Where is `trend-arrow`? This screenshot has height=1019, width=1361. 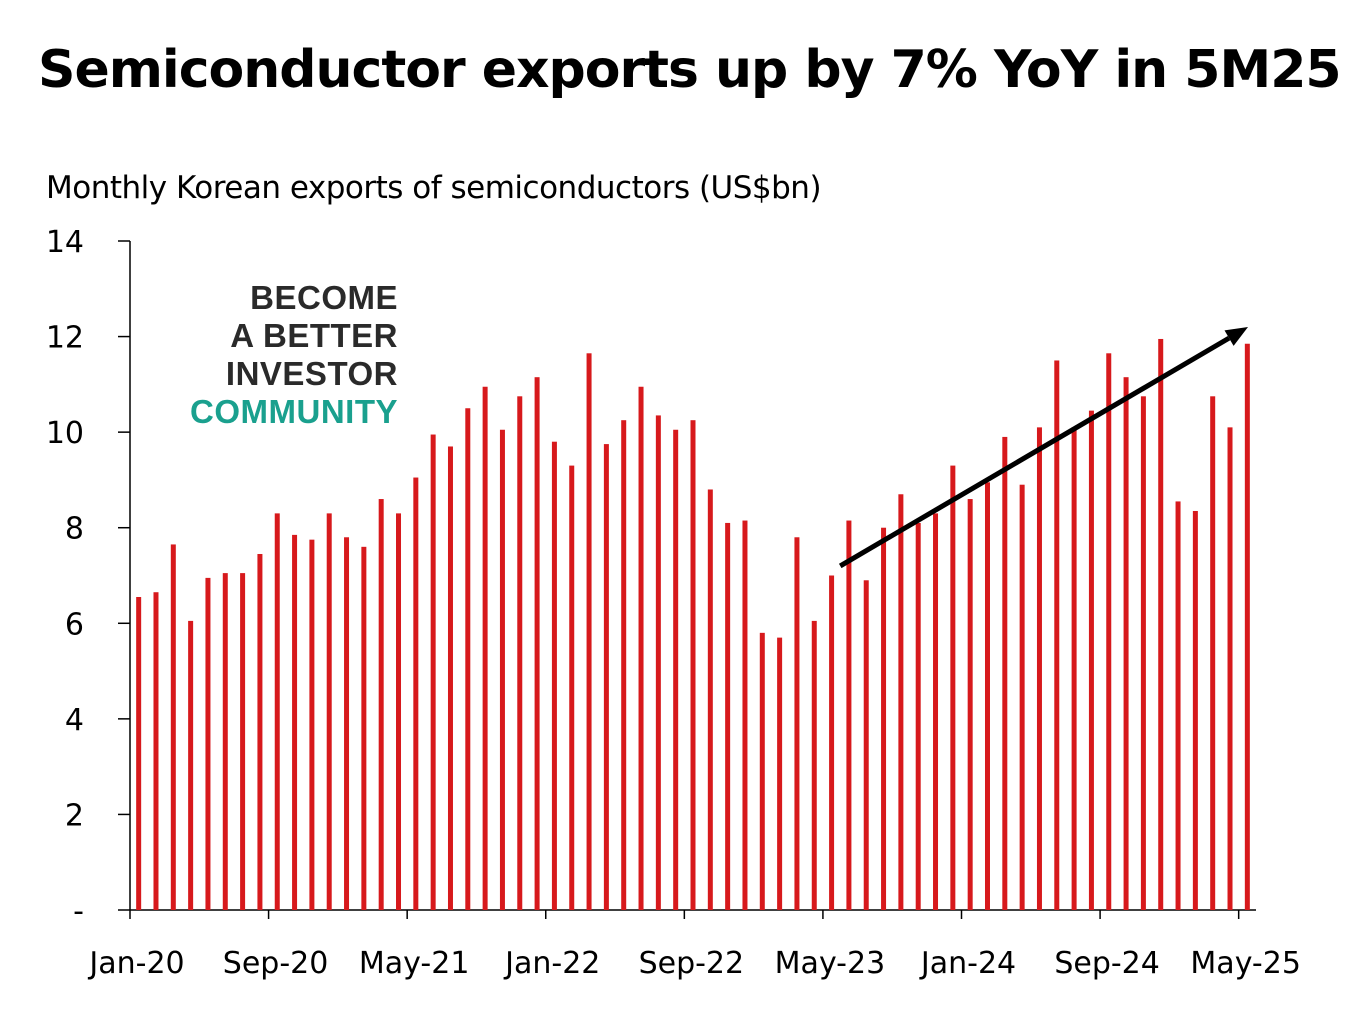
trend-arrow is located at coordinates (1043, 448).